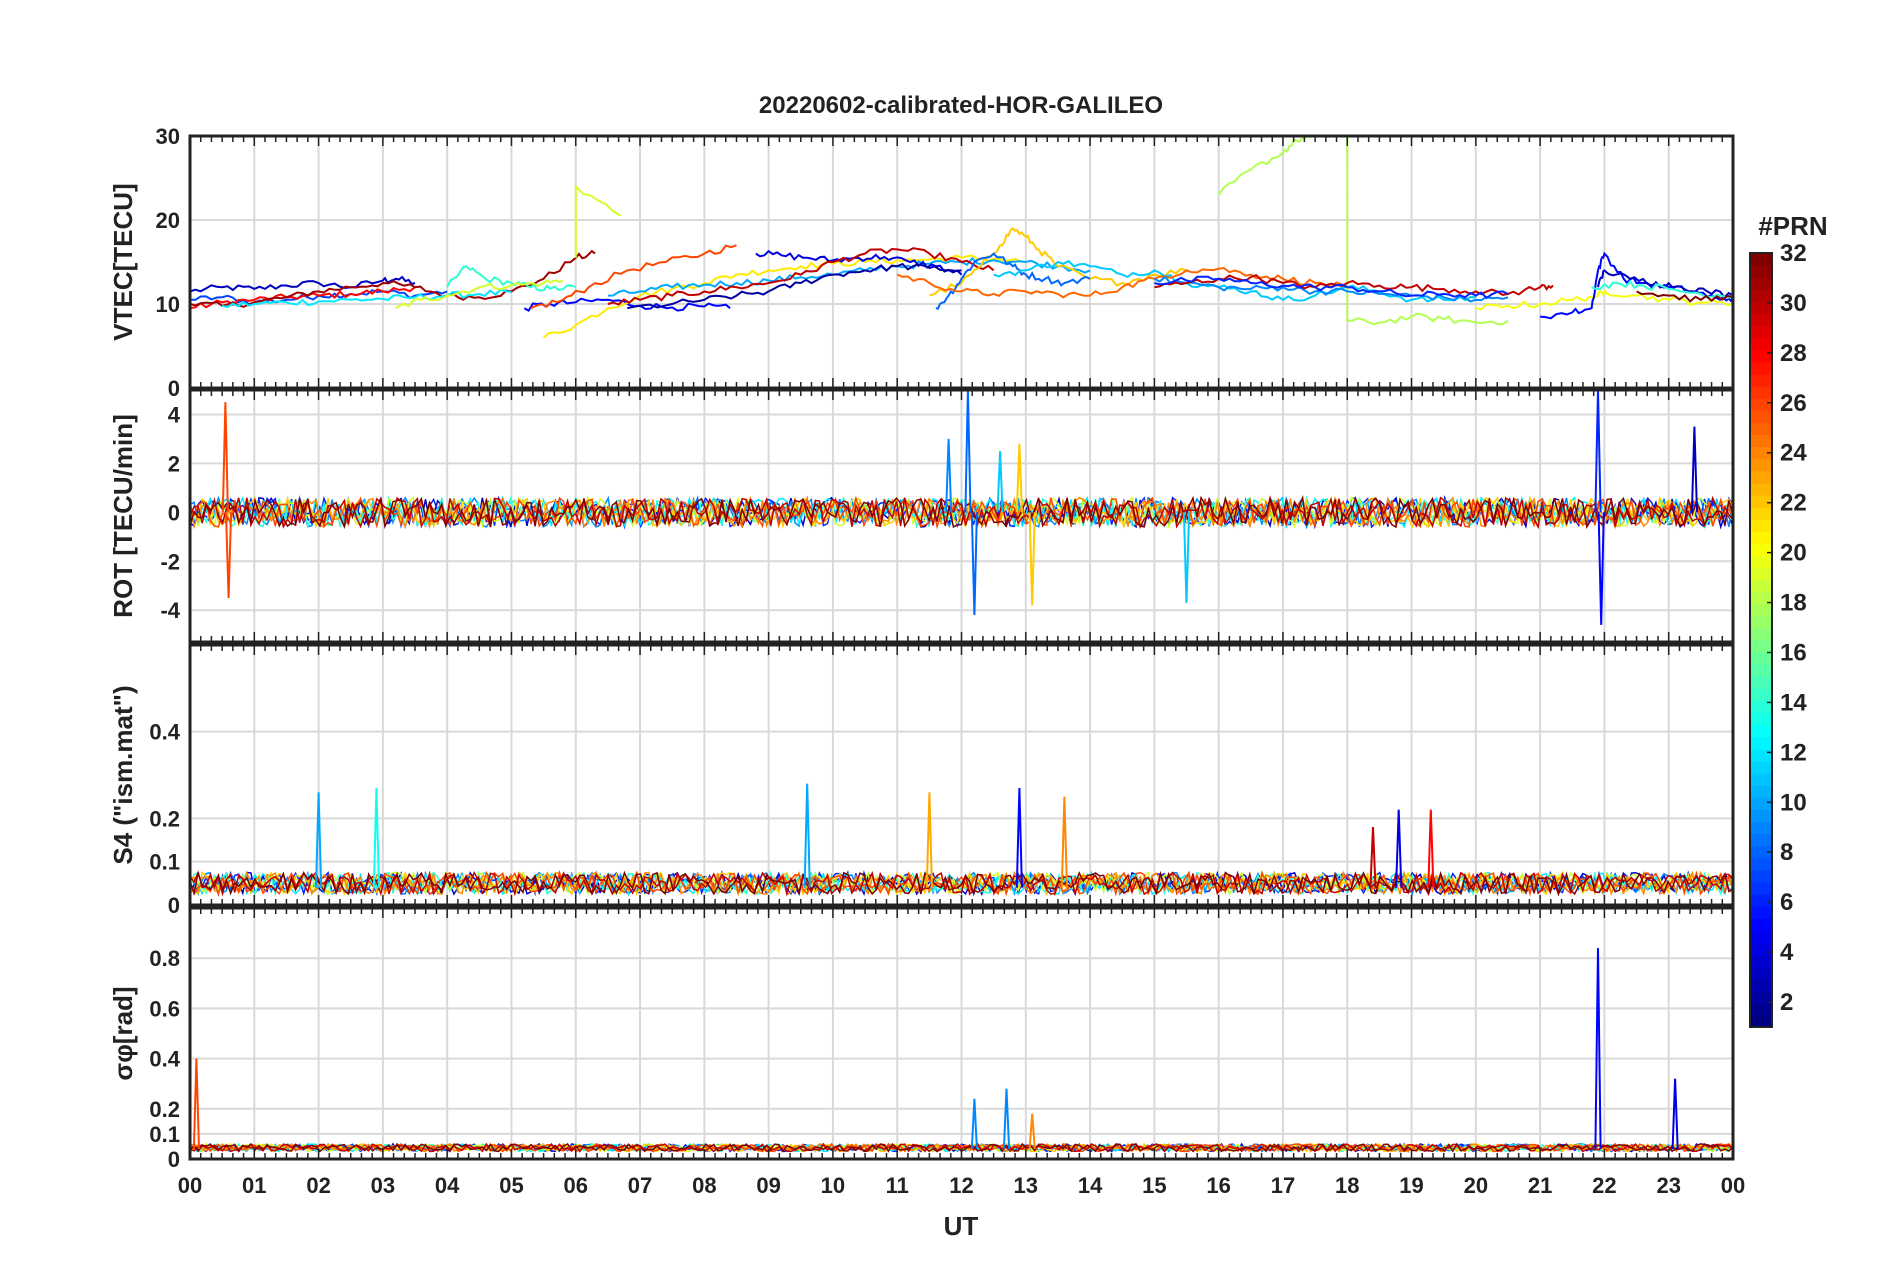 The height and width of the screenshot is (1272, 1902). Describe the element at coordinates (833, 1185) in the screenshot. I see `x-tick-label: 10` at that location.